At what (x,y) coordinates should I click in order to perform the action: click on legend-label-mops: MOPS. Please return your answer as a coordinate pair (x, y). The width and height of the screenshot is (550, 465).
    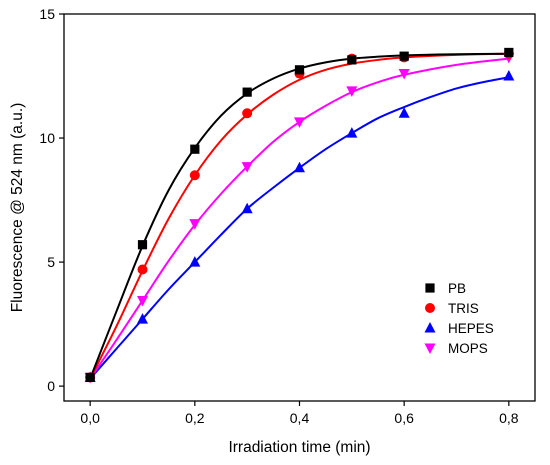
    Looking at the image, I should click on (468, 348).